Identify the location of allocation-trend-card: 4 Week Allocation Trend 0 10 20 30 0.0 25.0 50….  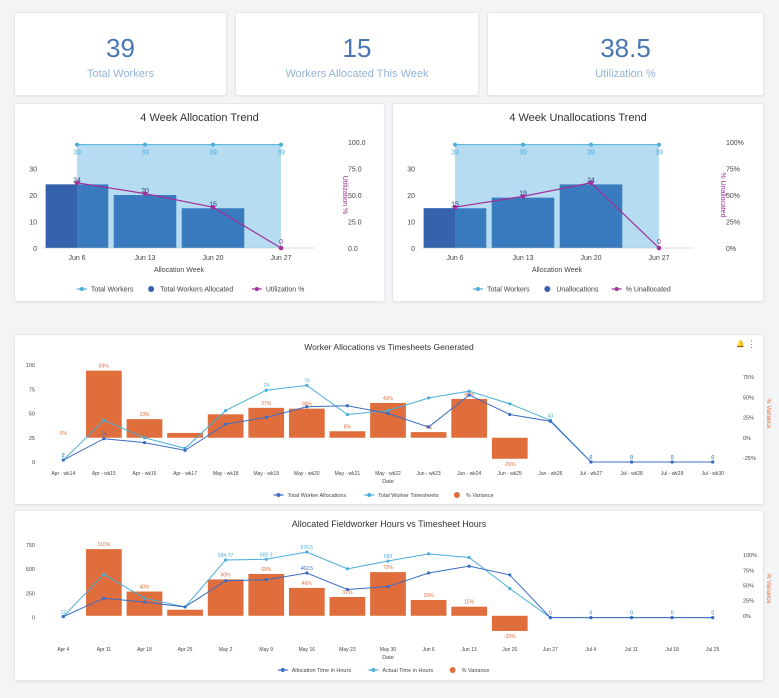
(199, 202).